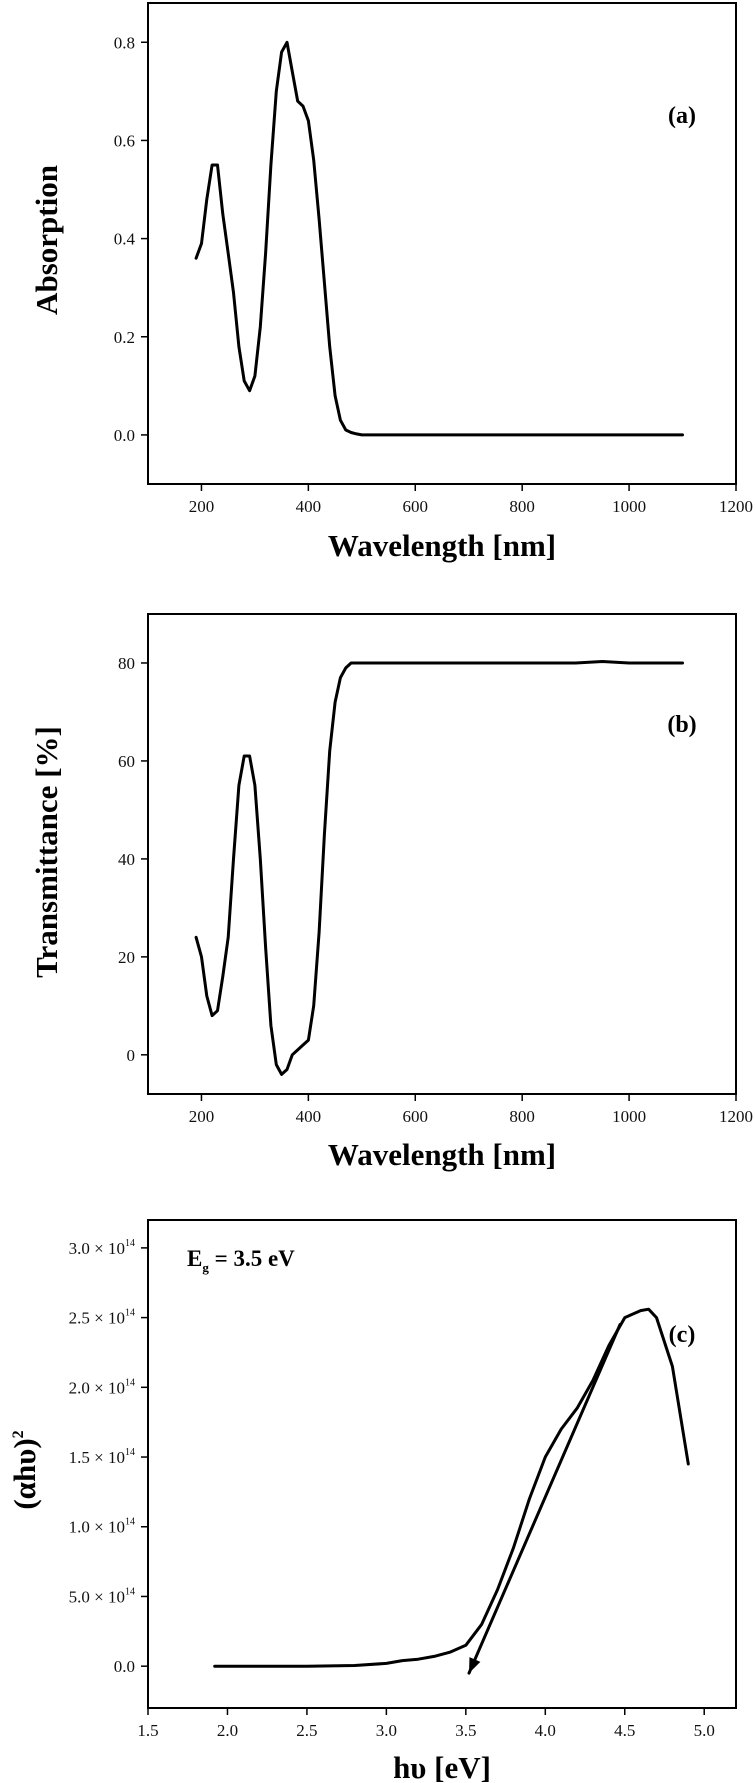  Describe the element at coordinates (442, 1766) in the screenshot. I see `x-axis-title: hυ [eV]` at that location.